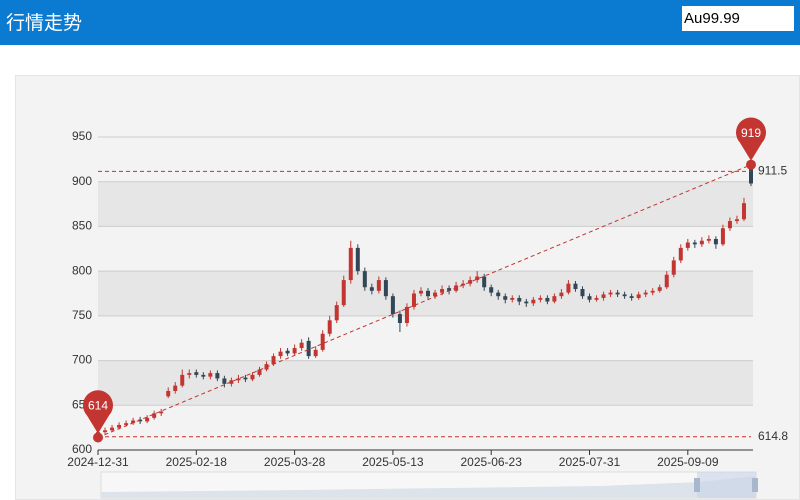 The image size is (800, 500). What do you see at coordinates (98, 462) in the screenshot?
I see `x-tick-label: 2024-12-31` at bounding box center [98, 462].